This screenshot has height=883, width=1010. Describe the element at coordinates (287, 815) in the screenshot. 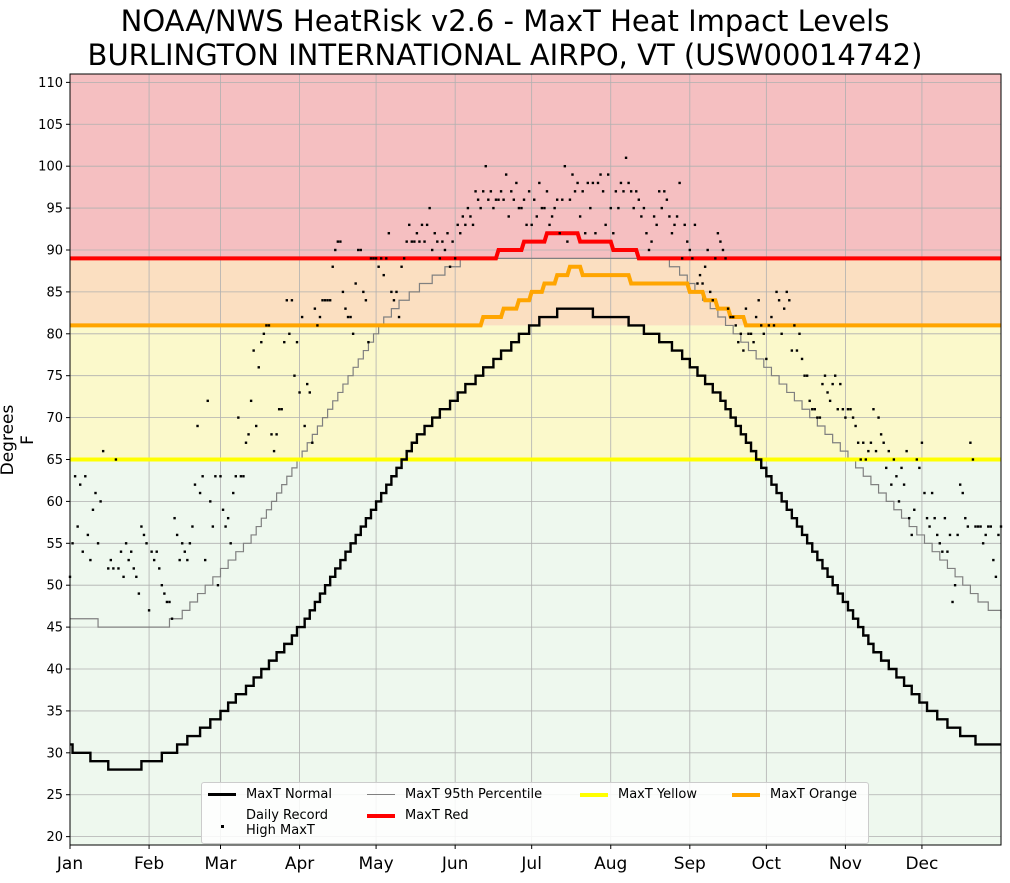

I see `legend-label-record-line1: Daily Record` at that location.